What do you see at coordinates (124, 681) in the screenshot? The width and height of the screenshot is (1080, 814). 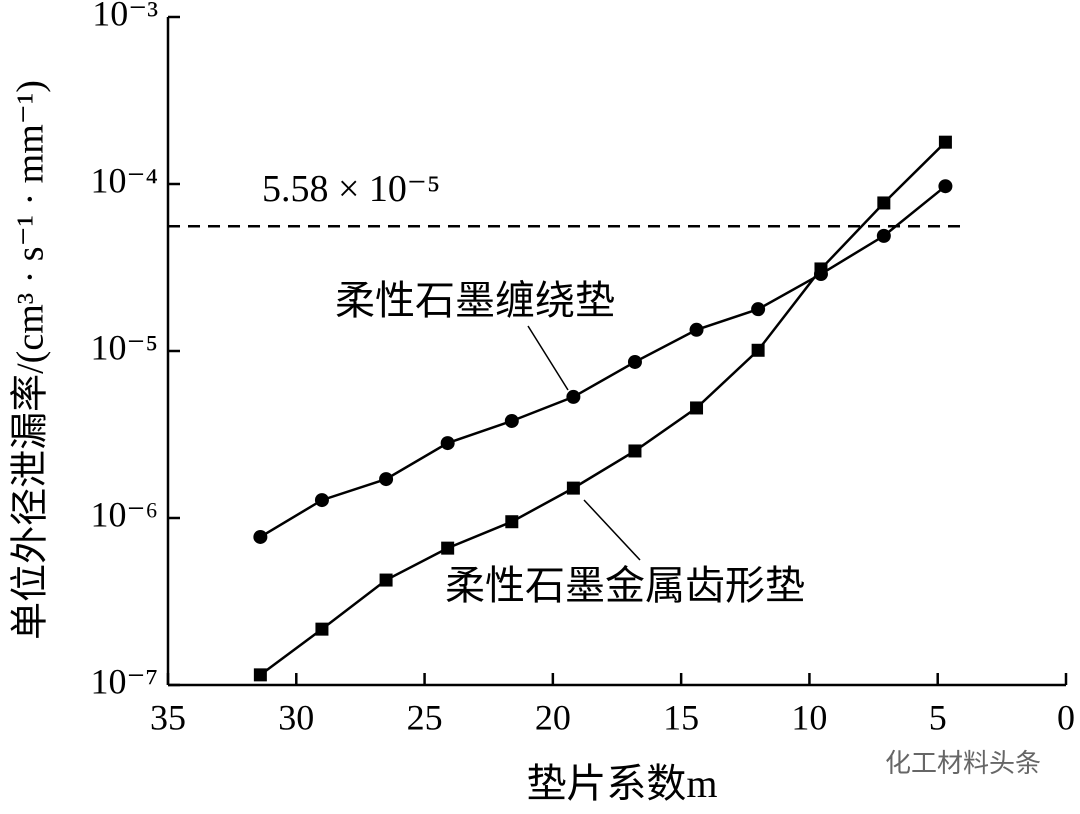 I see `y-tick-label: 10⁻⁷` at bounding box center [124, 681].